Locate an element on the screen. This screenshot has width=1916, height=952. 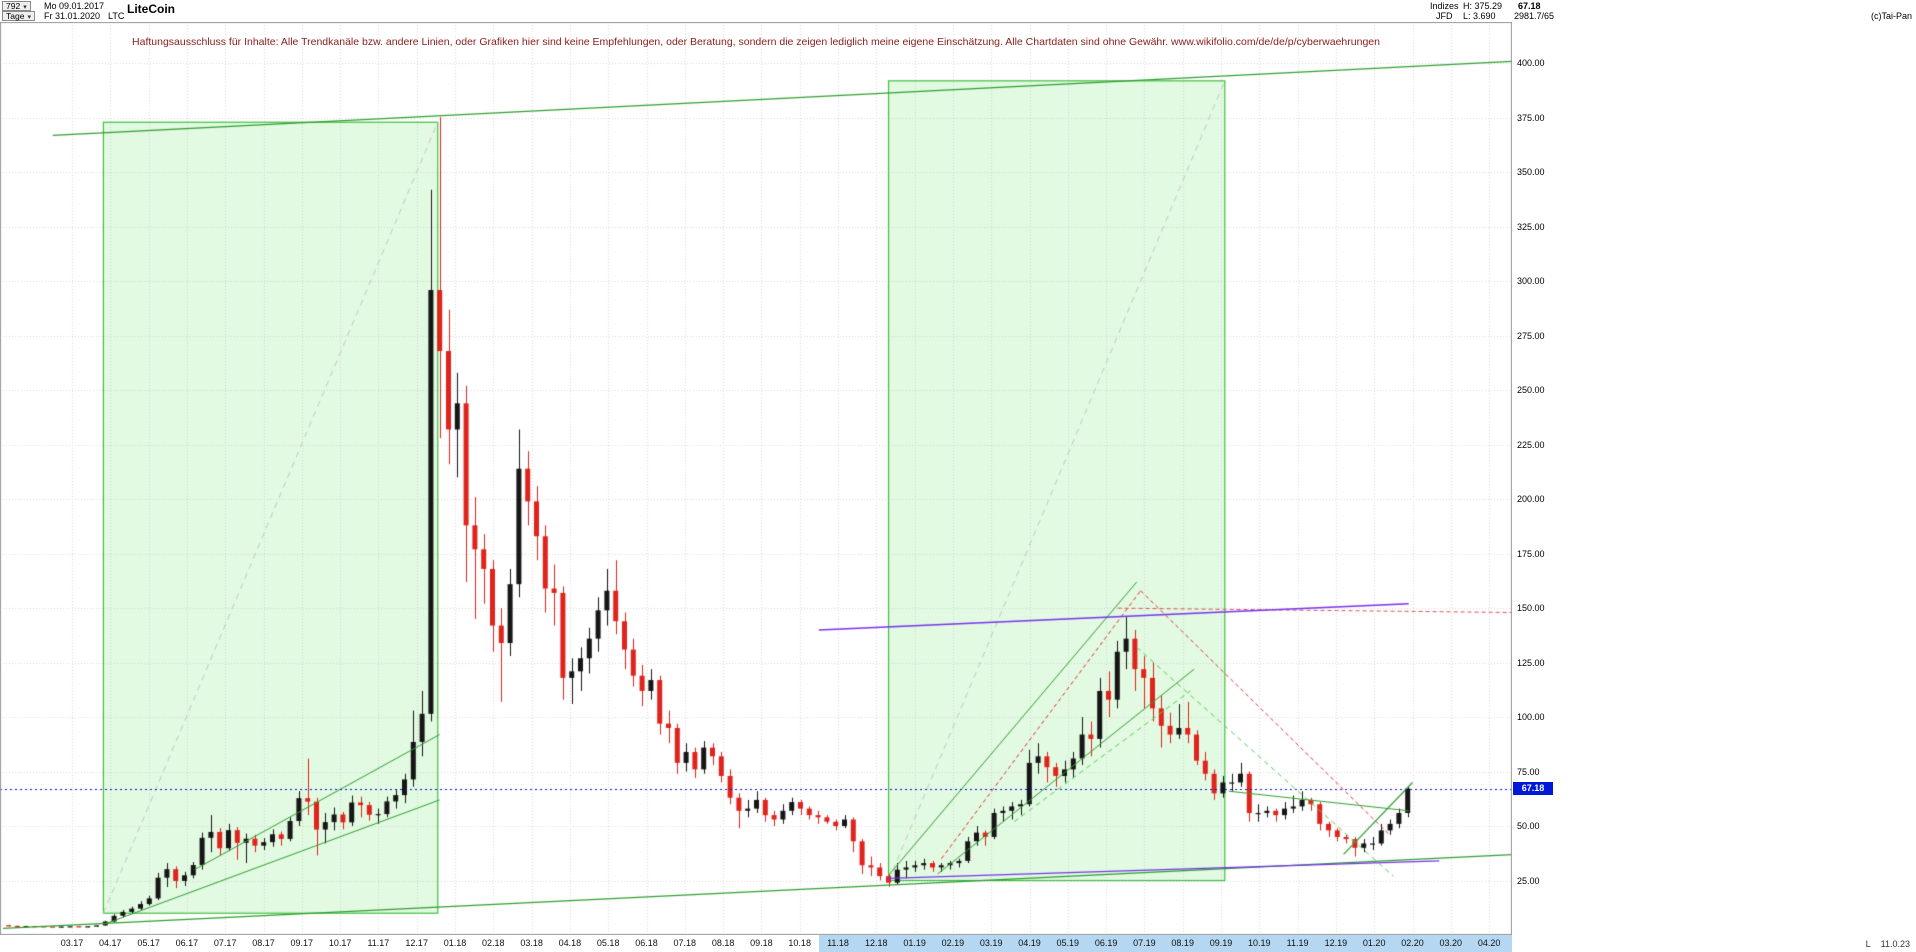
x-axis-tick-label: 10.18 is located at coordinates (799, 943).